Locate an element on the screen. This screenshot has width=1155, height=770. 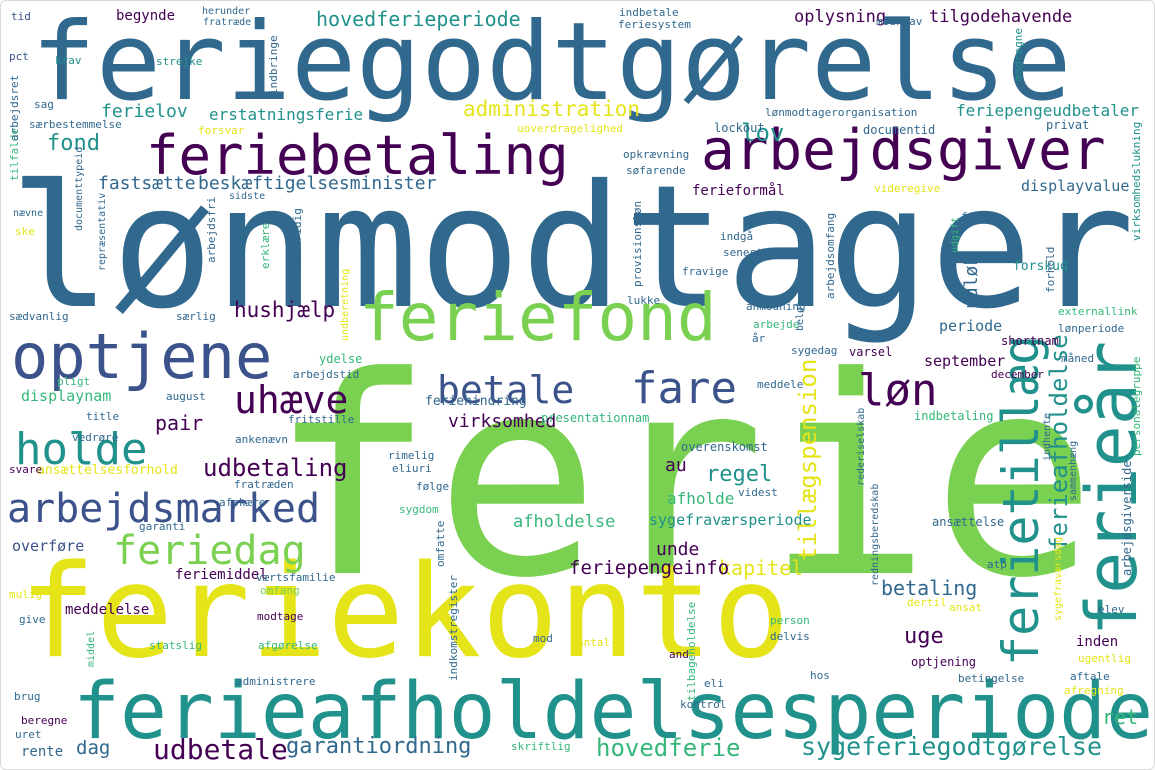
word-fritstille: fritstille is located at coordinates (321, 419).